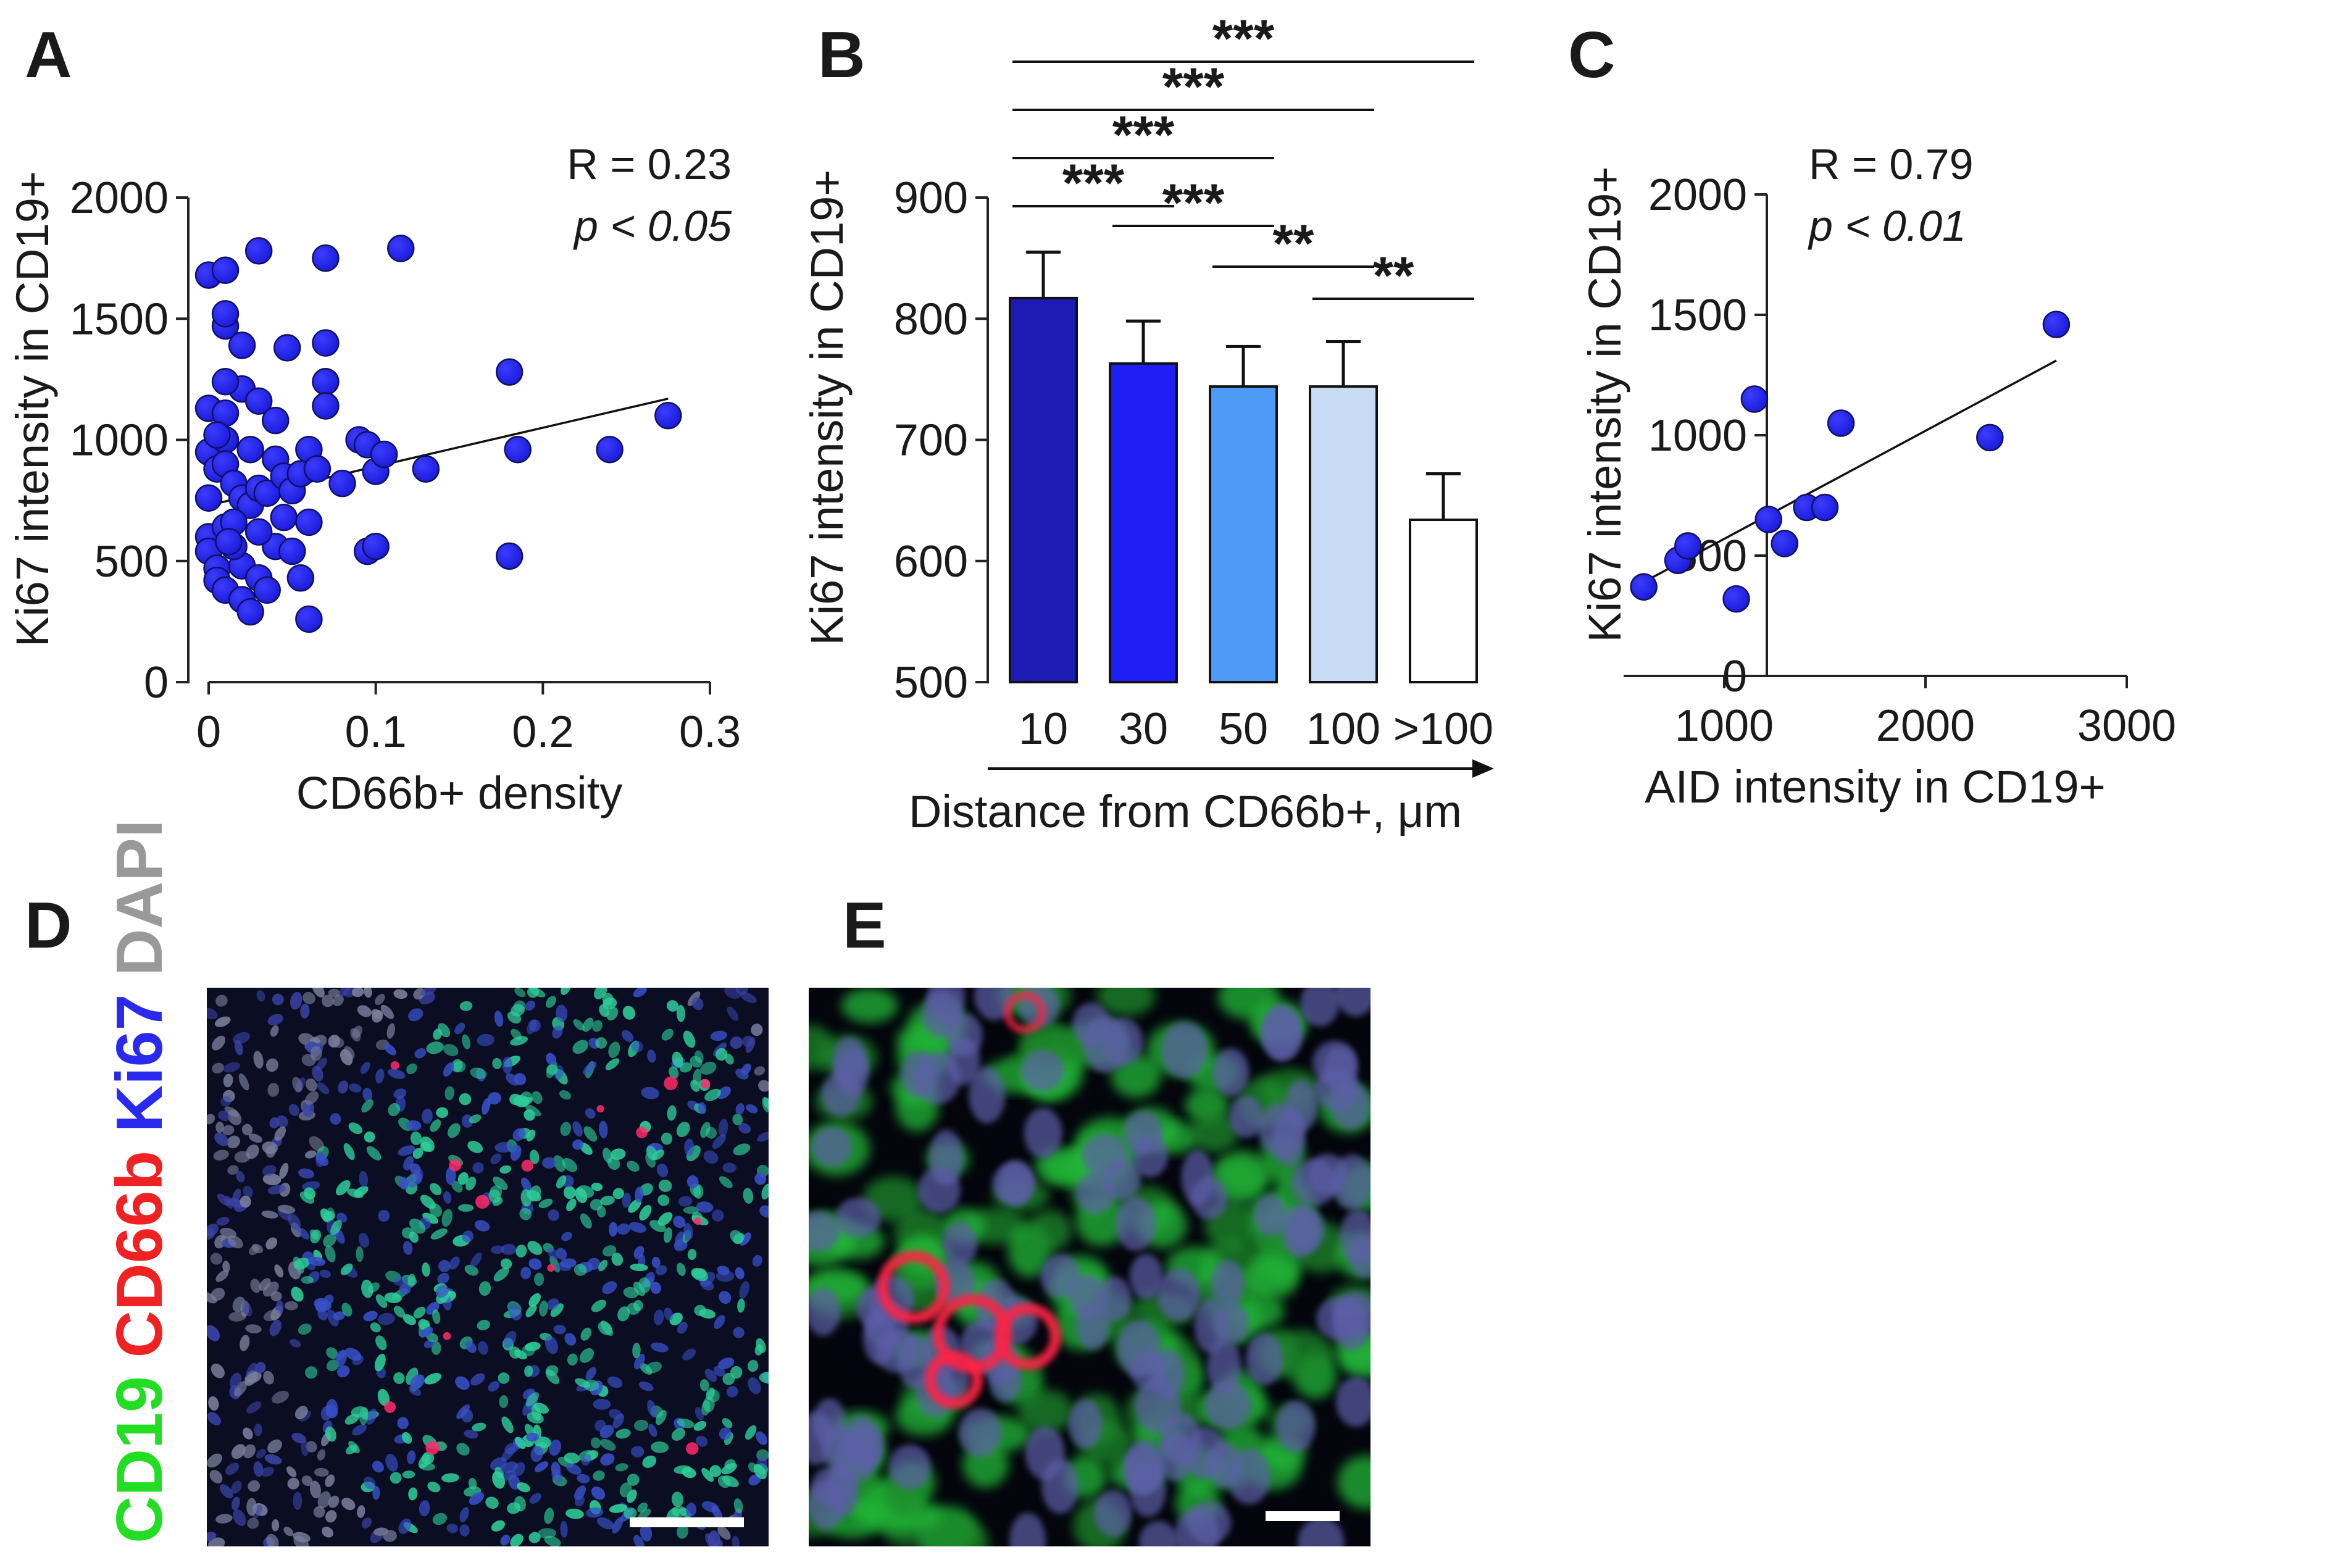  What do you see at coordinates (1483, 768) in the screenshot?
I see `distance-arrow-head` at bounding box center [1483, 768].